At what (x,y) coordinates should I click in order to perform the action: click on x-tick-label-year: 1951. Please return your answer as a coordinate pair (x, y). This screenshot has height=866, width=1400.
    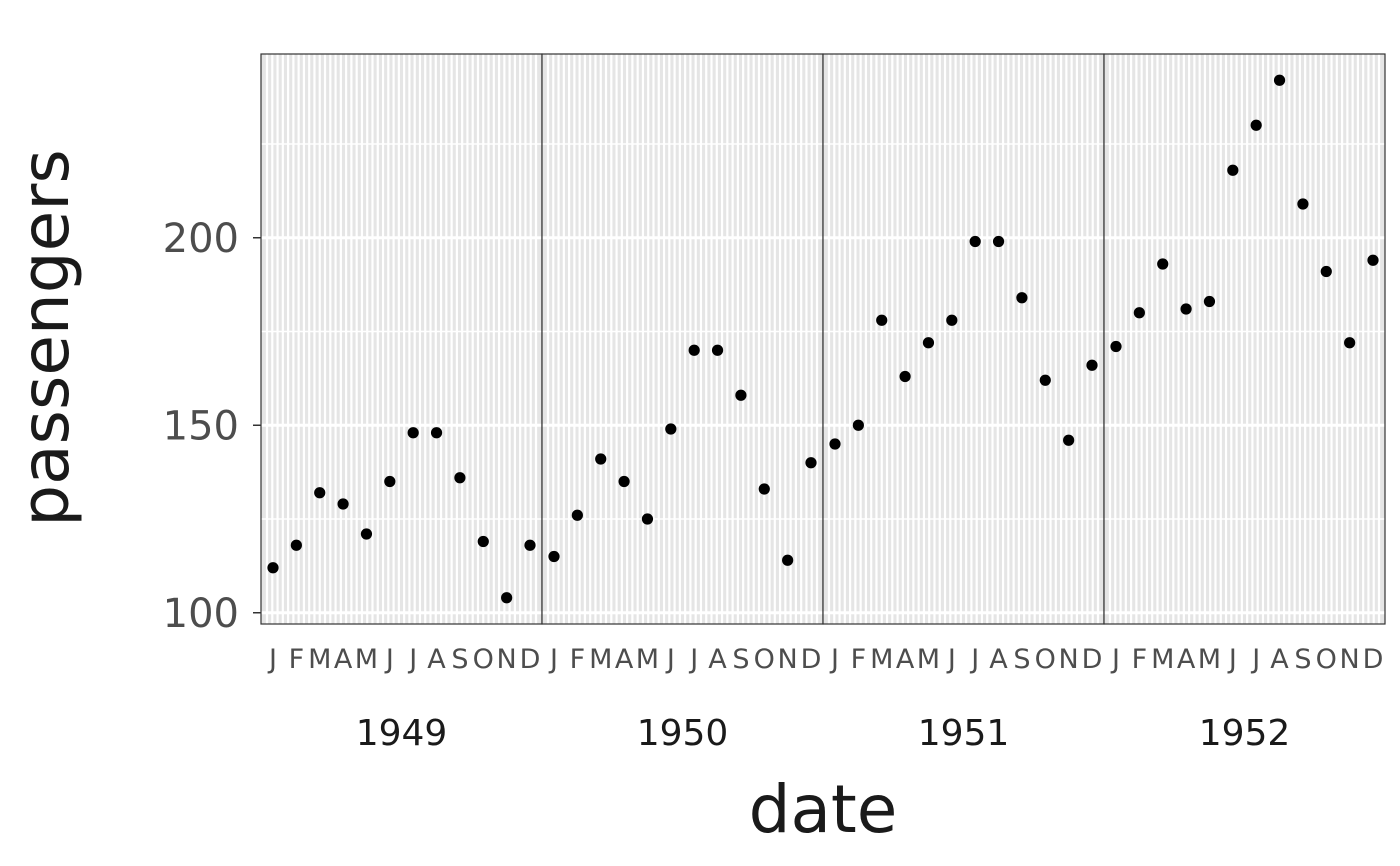
    Looking at the image, I should click on (964, 733).